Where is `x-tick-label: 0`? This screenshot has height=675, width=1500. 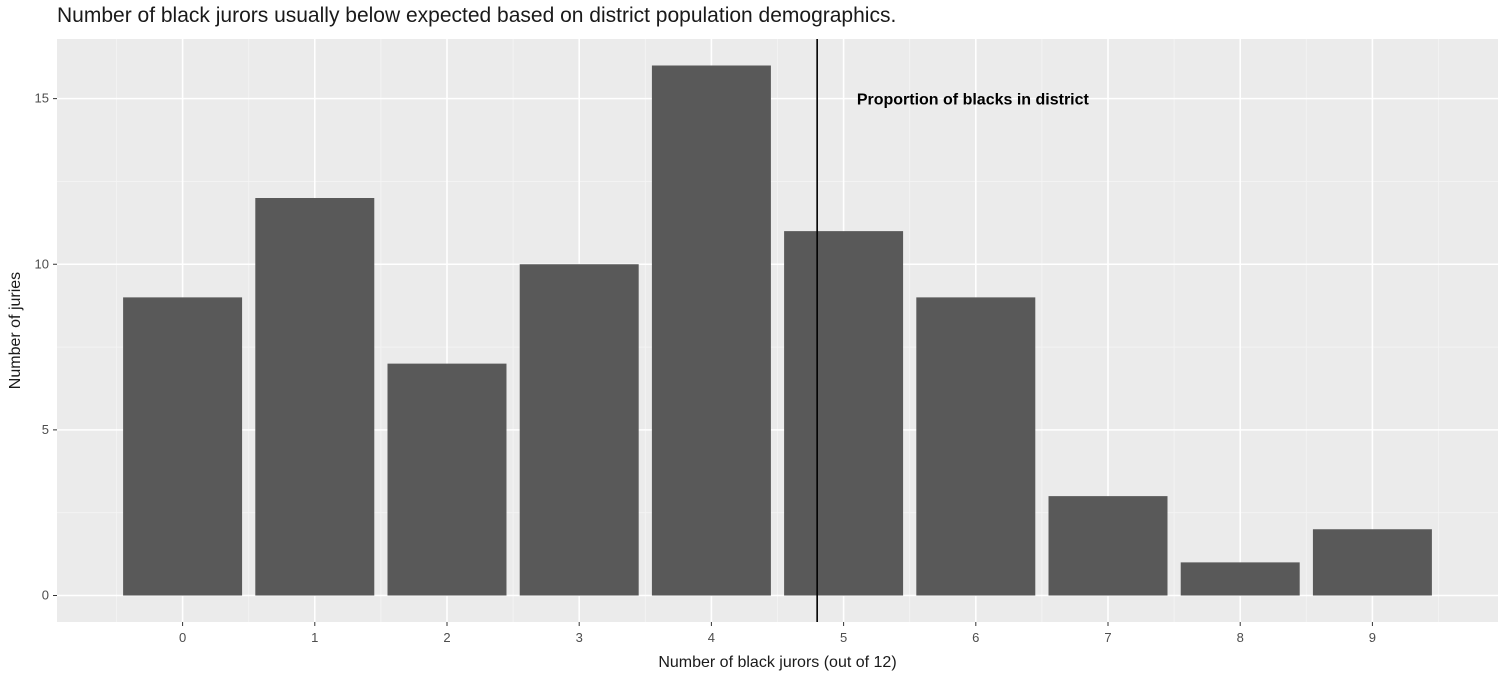
x-tick-label: 0 is located at coordinates (182, 637).